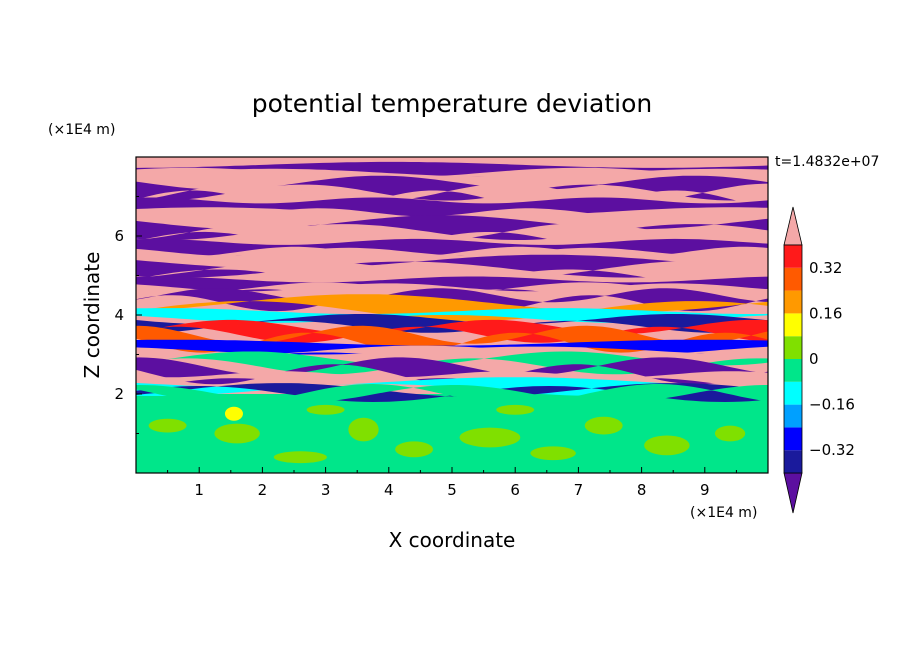  I want to click on x-unit-label: (×1E4 m), so click(723, 513).